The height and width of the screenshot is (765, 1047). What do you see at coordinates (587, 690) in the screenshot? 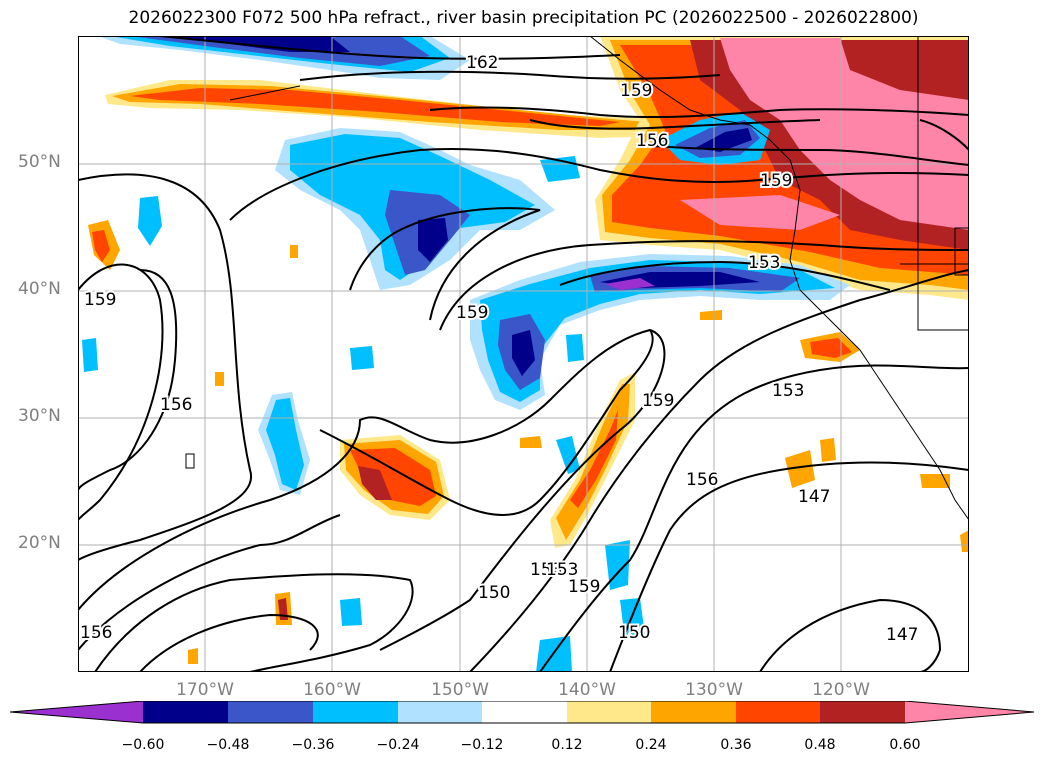
I see `lon-label-140w: 140°W` at bounding box center [587, 690].